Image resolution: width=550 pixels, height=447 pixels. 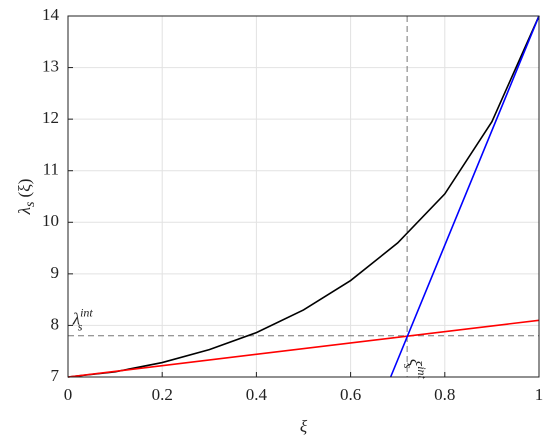 What do you see at coordinates (539, 394) in the screenshot?
I see `x-tick-label: 1` at bounding box center [539, 394].